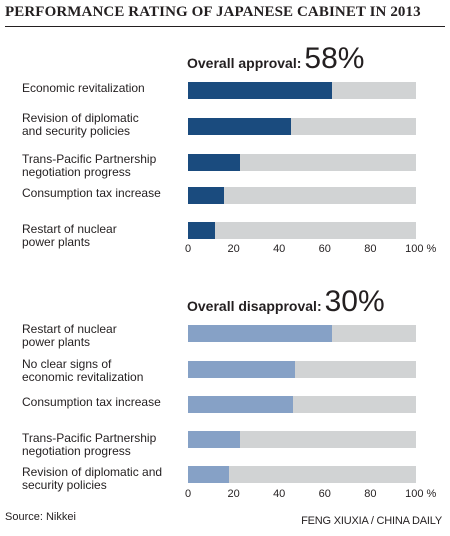 This screenshot has height=536, width=450. Describe the element at coordinates (244, 63) in the screenshot. I see `approval-headline-label: Overall approval:` at that location.